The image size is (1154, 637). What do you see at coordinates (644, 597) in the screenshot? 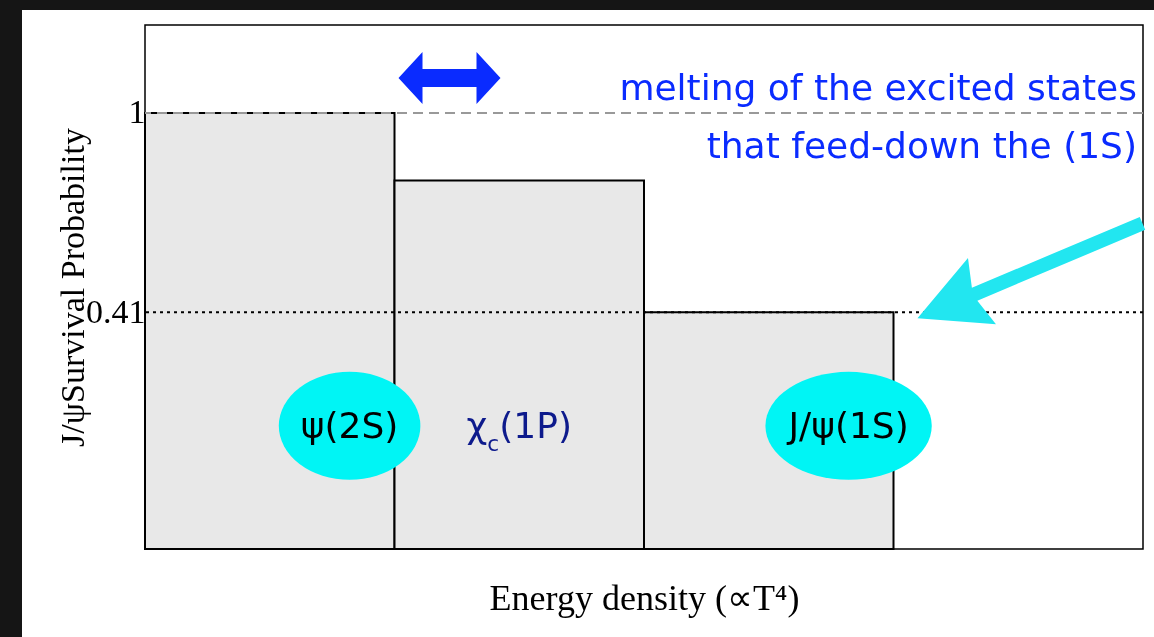
I see `x-axis-title: Energy density (∝T⁴)` at bounding box center [644, 597].